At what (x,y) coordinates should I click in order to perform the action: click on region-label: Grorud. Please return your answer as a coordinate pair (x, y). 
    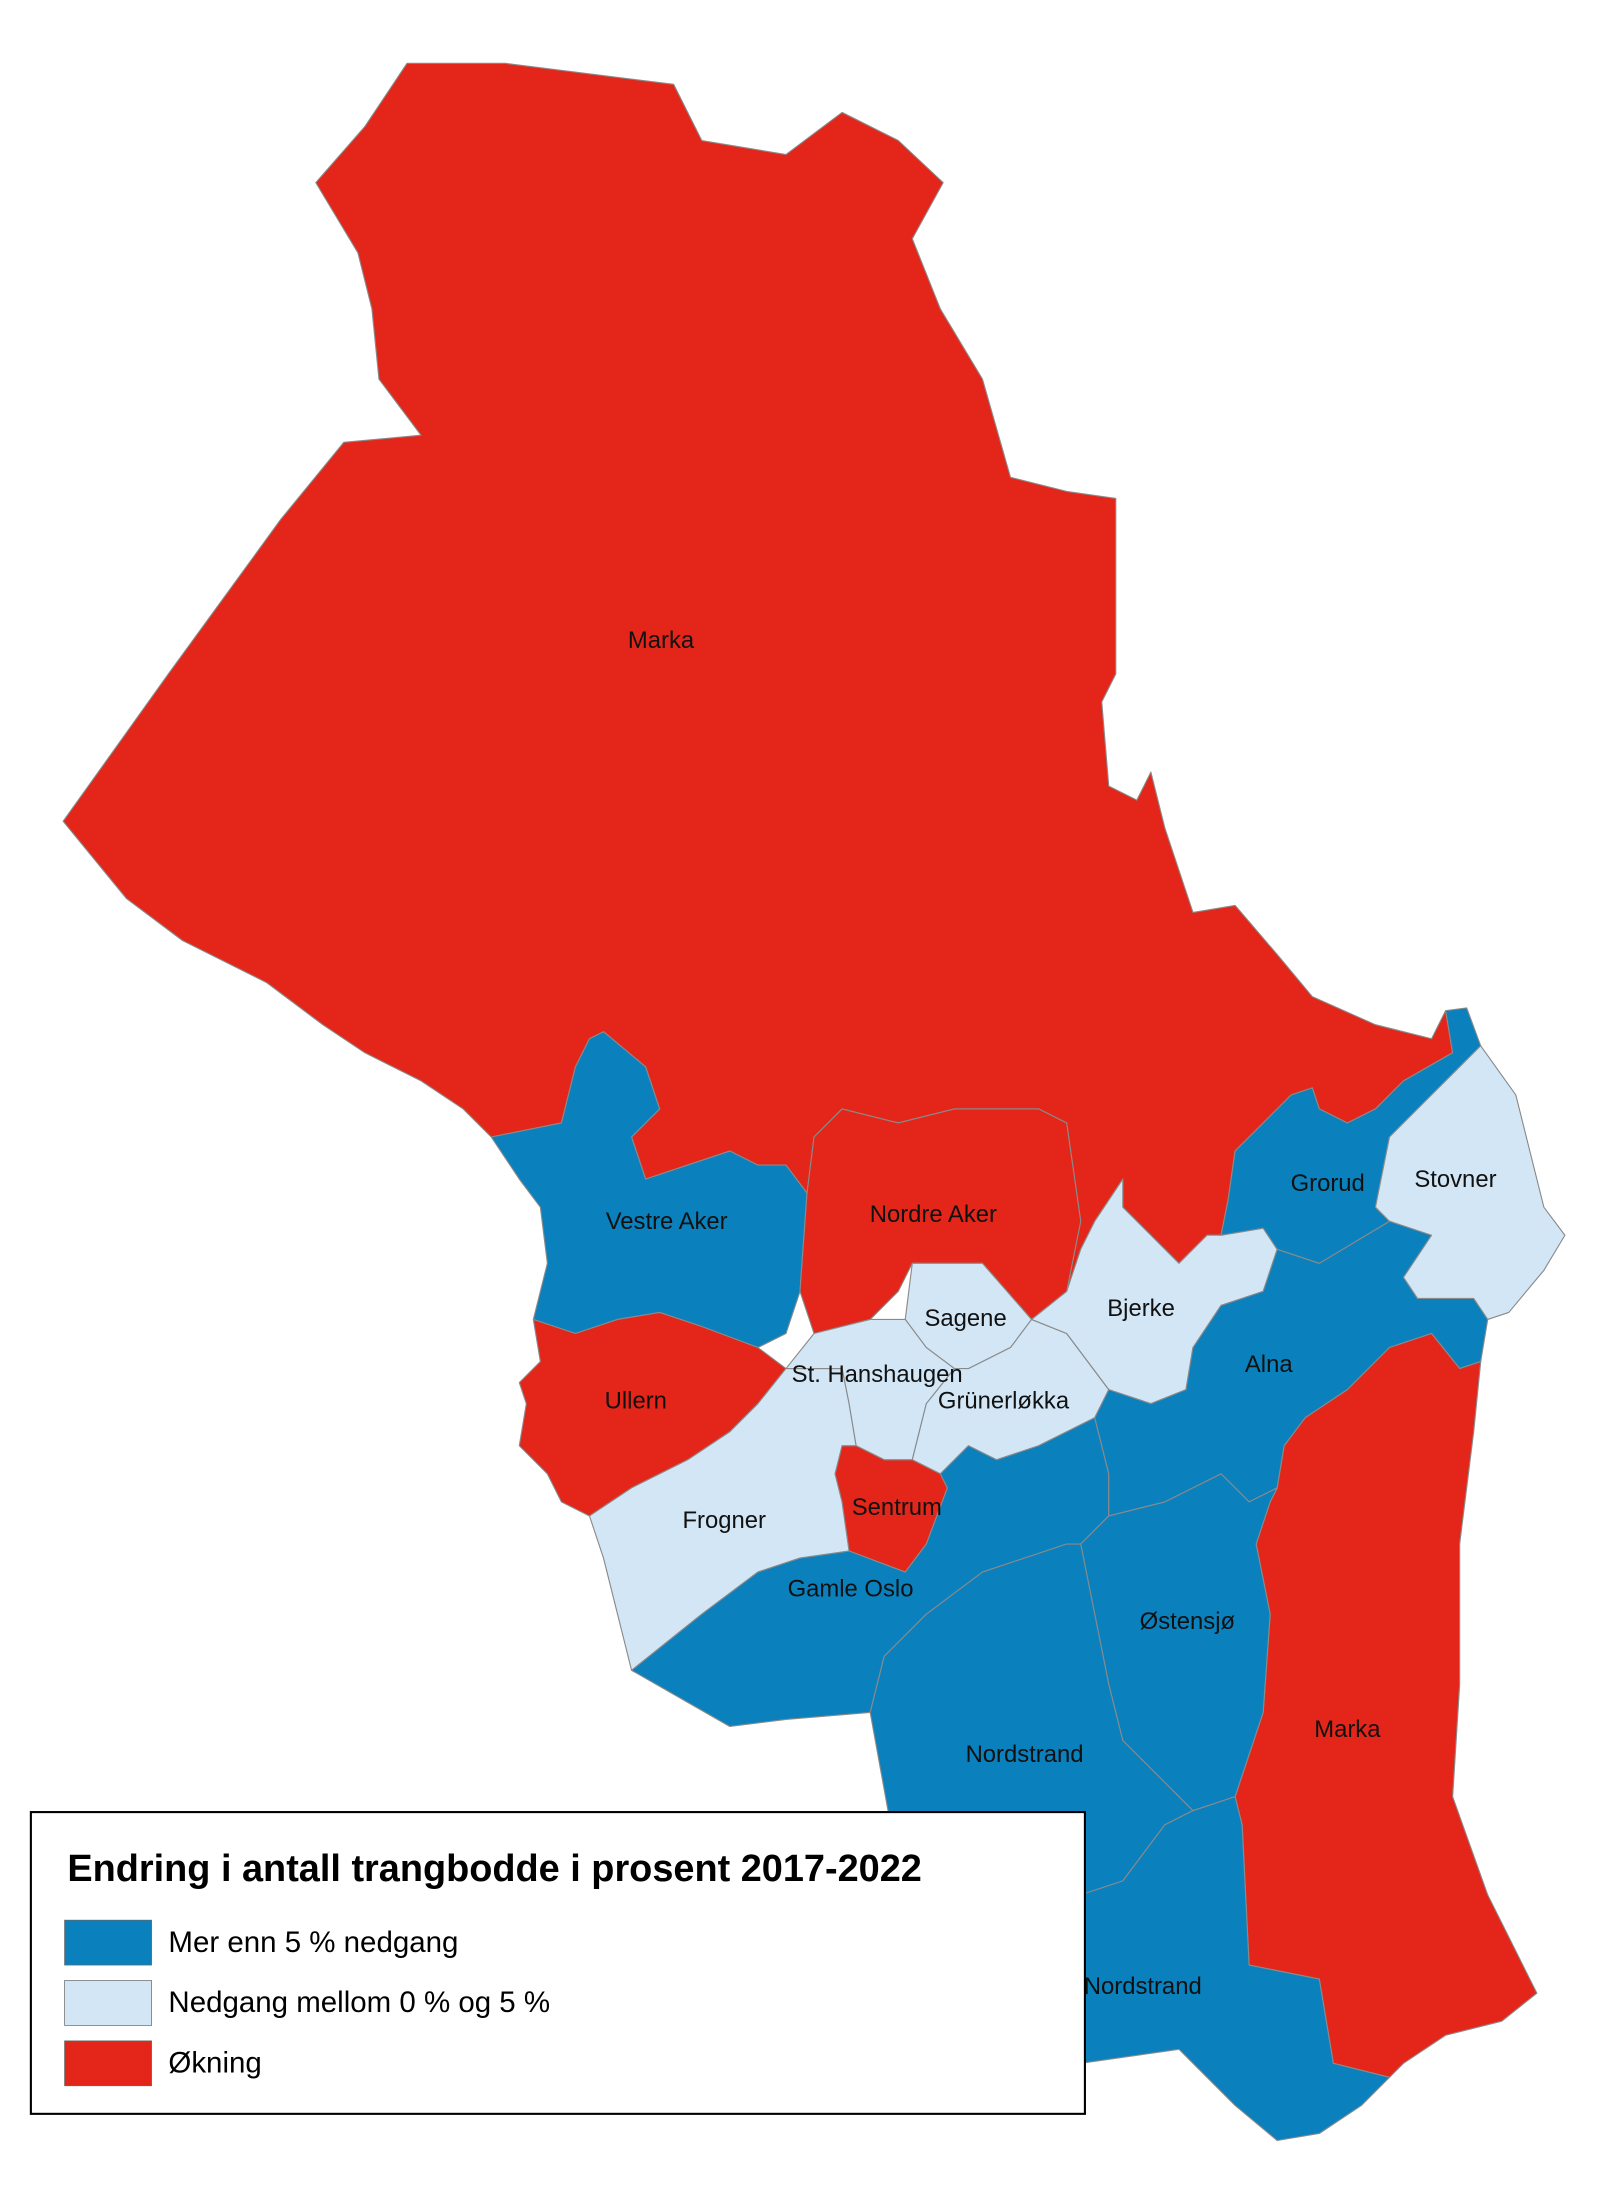
    Looking at the image, I should click on (1328, 1183).